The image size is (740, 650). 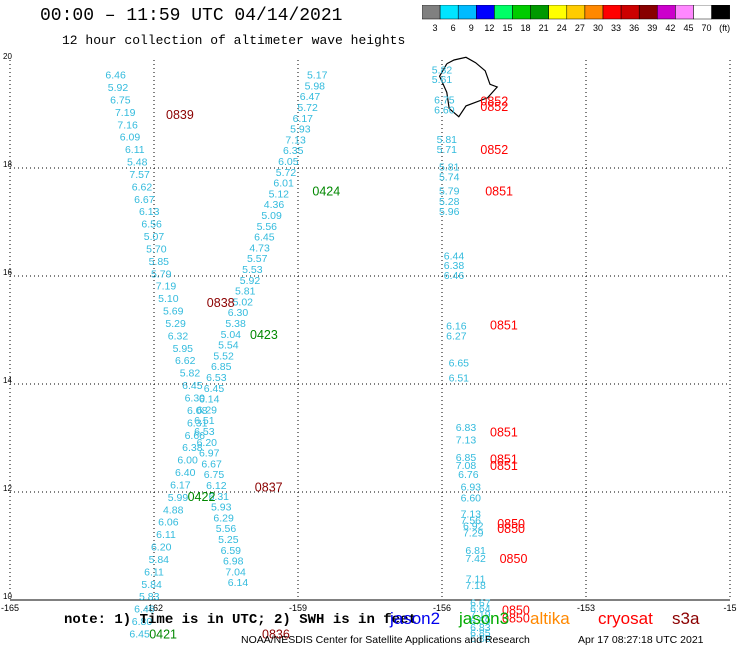 What do you see at coordinates (228, 346) in the screenshot?
I see `wave-height-point: 5.54` at bounding box center [228, 346].